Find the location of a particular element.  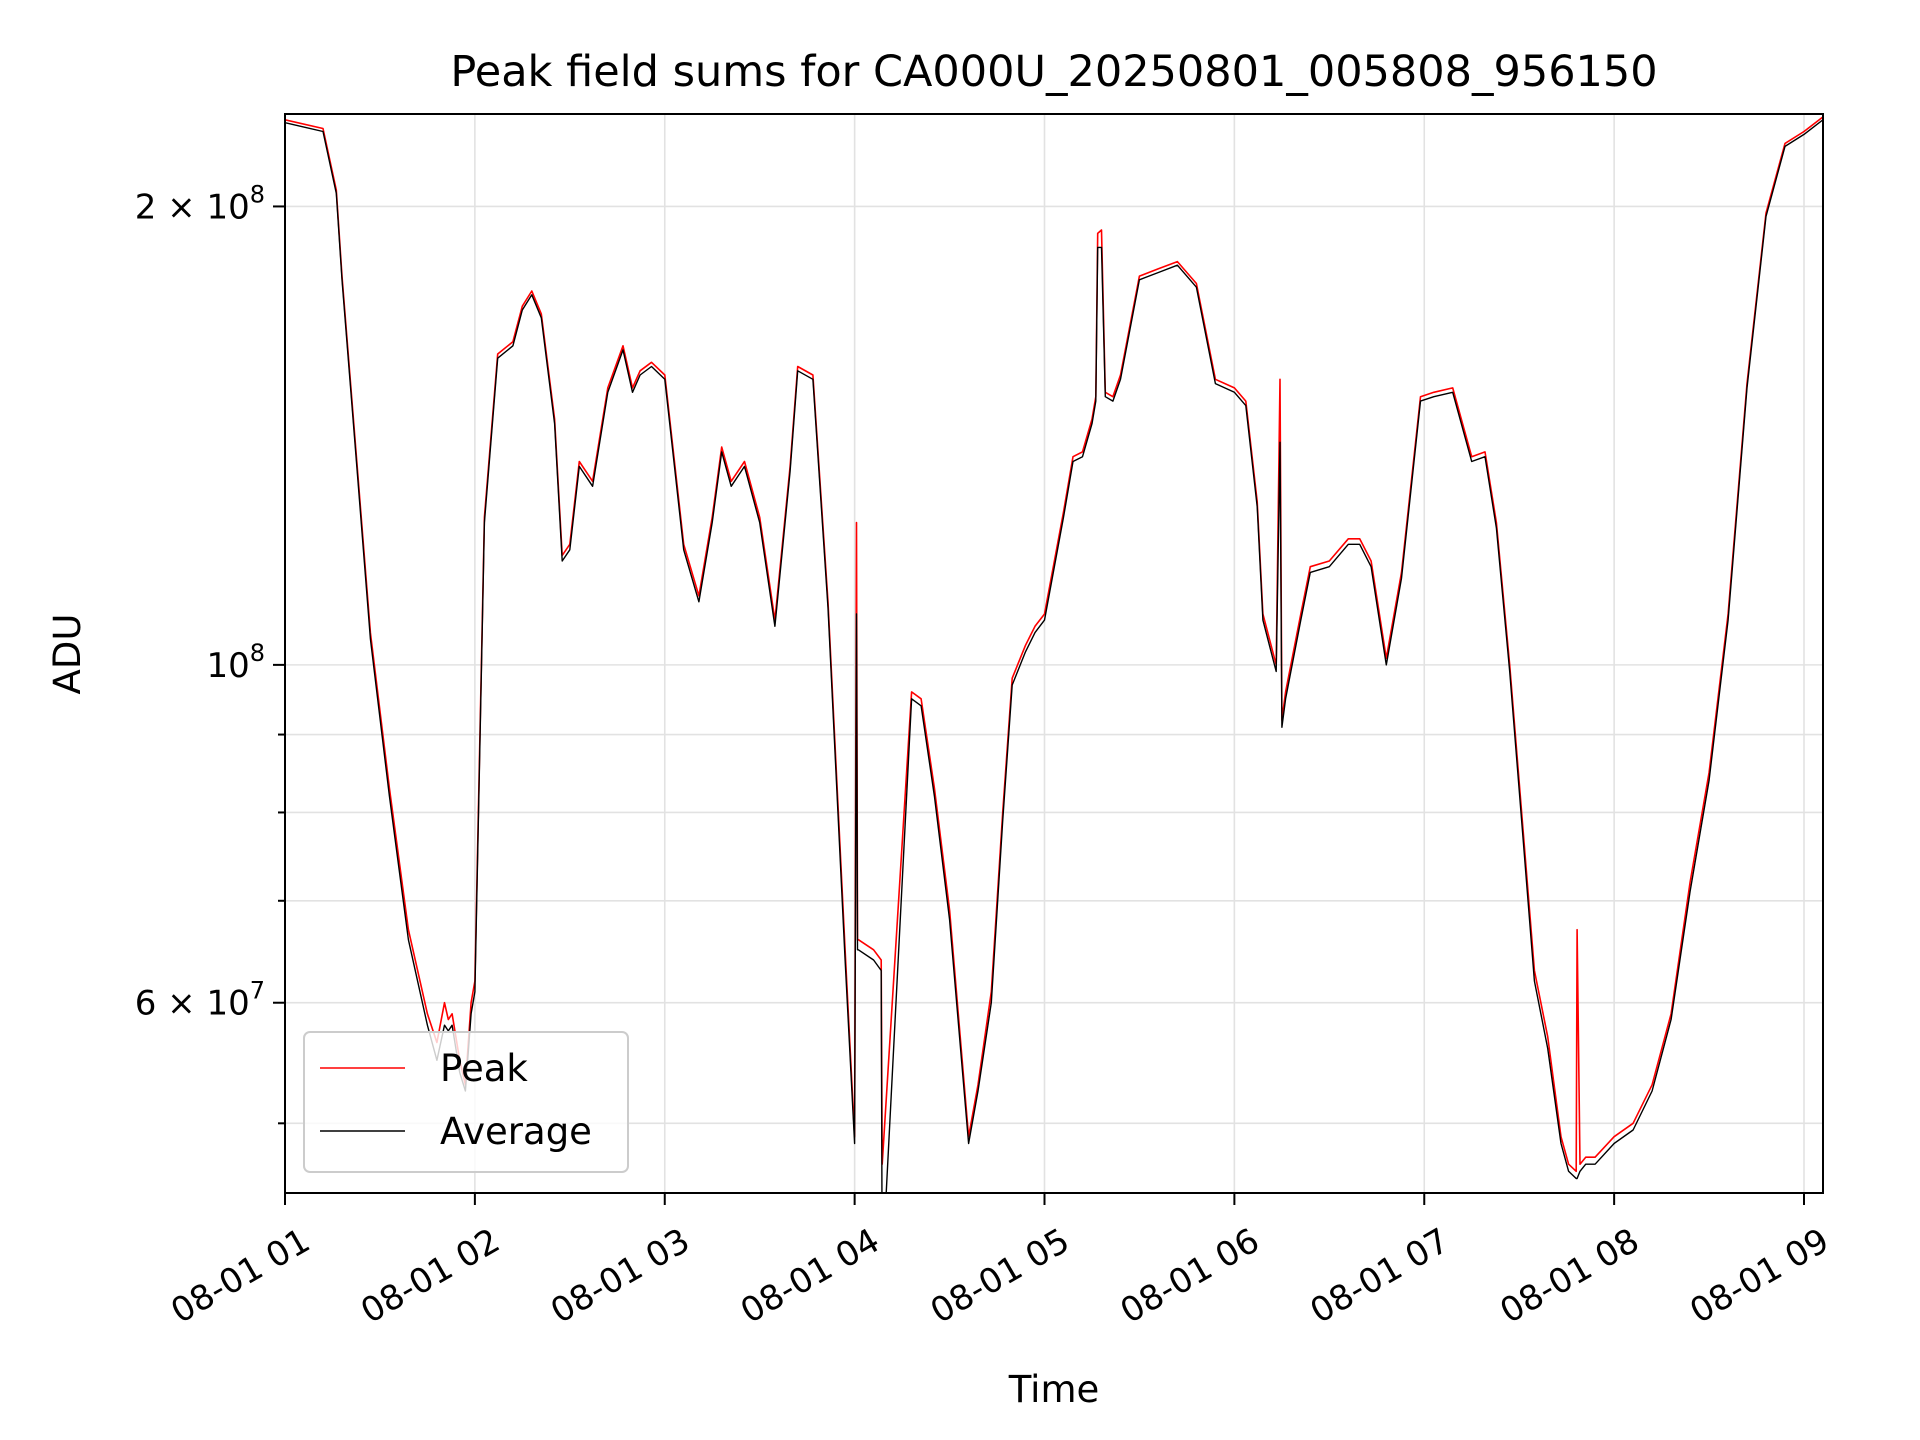

y-tick-label: 2 × 108 is located at coordinates (200, 203).